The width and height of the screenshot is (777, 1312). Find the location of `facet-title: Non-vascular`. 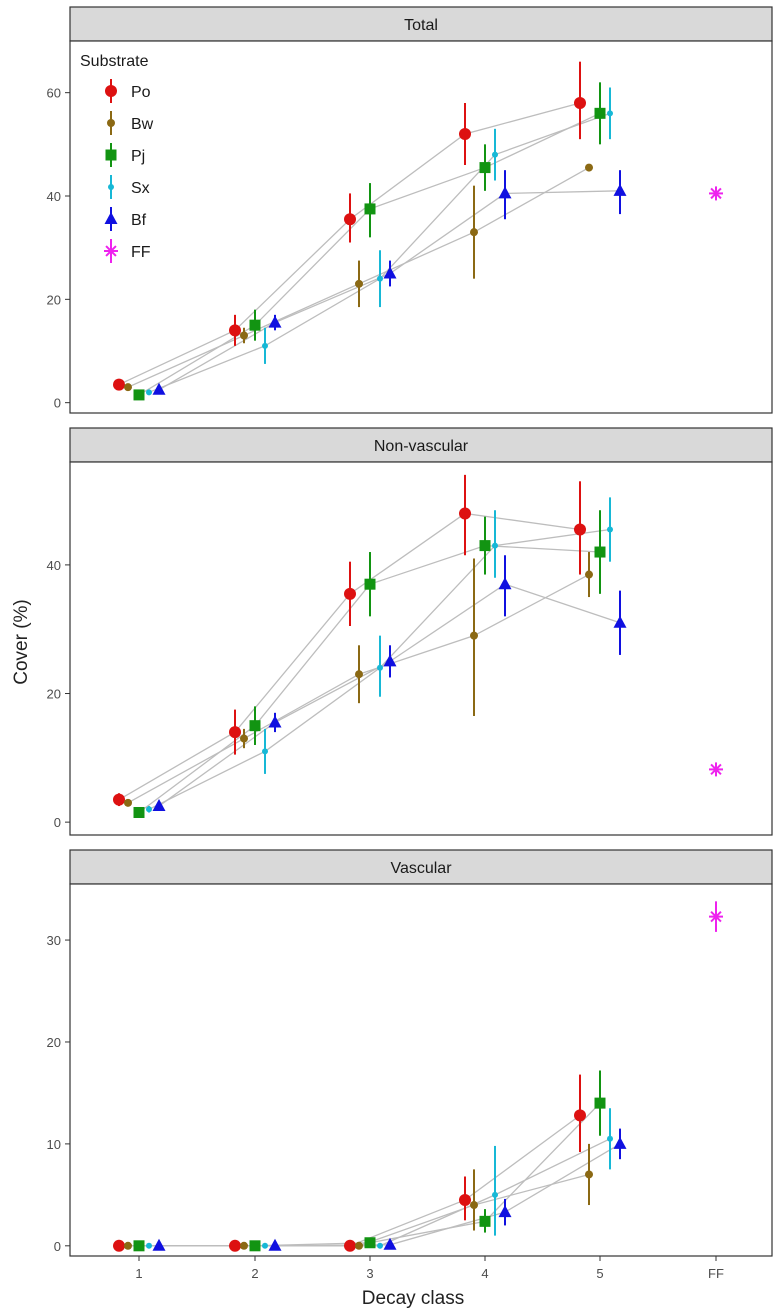

facet-title: Non-vascular is located at coordinates (421, 446).